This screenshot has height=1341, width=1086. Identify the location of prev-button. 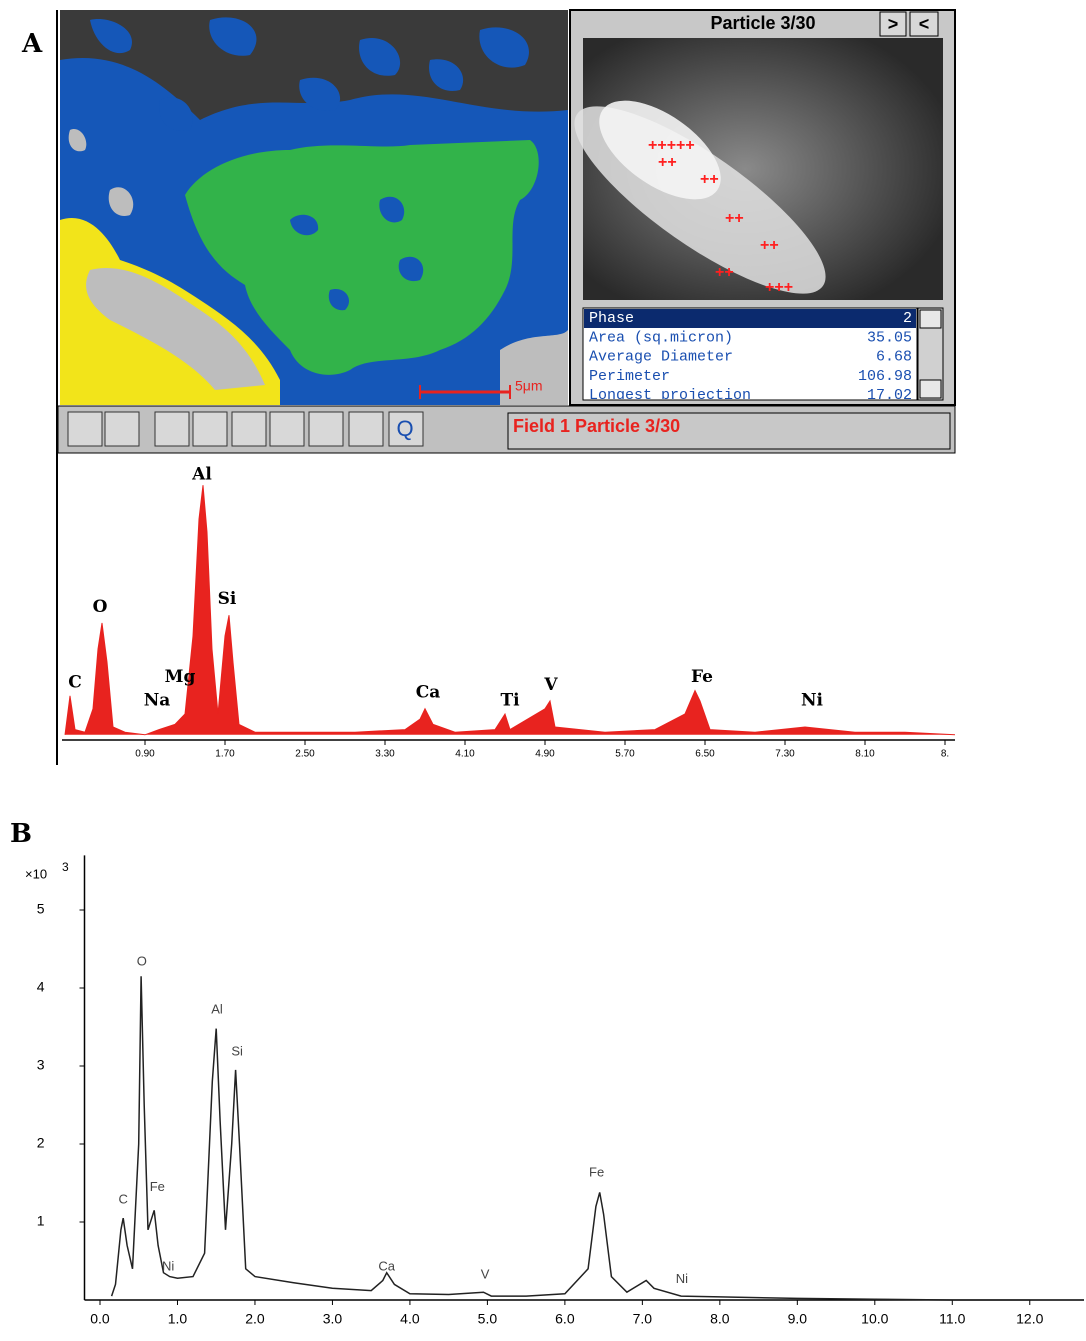
(924, 24).